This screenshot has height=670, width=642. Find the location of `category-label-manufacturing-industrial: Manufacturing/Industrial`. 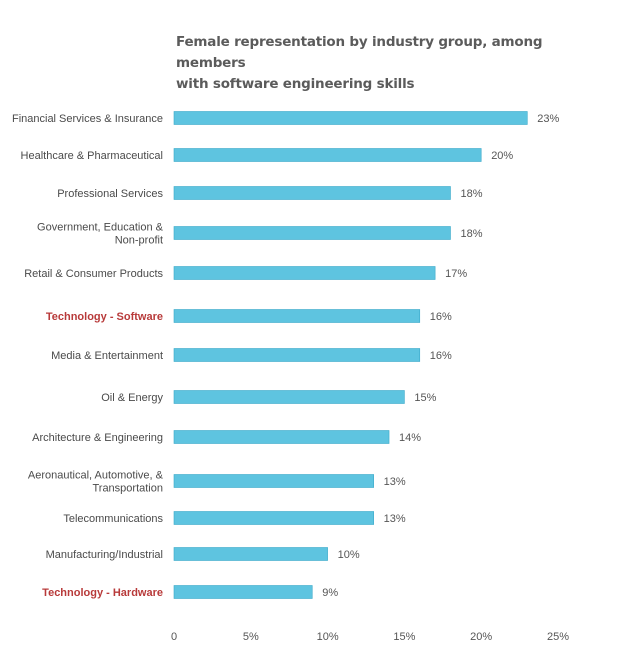

category-label-manufacturing-industrial: Manufacturing/Industrial is located at coordinates (104, 555).